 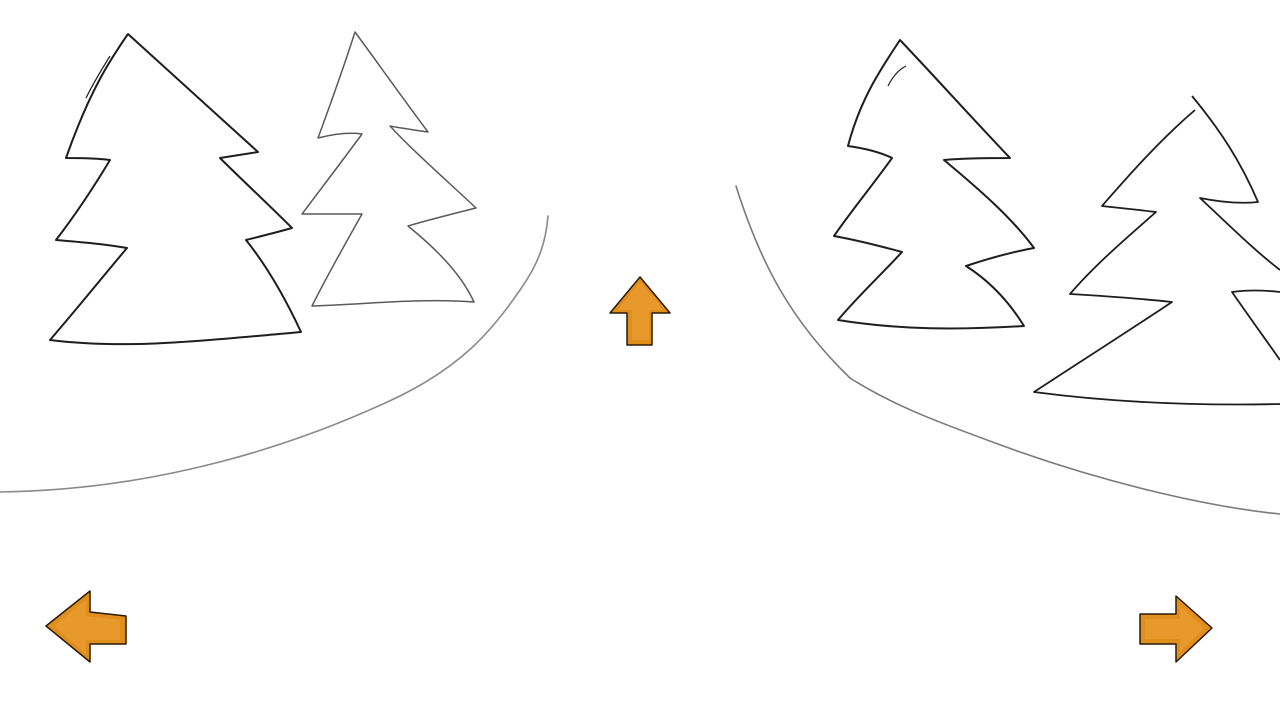 I want to click on turn-left-arrow-button, so click(x=87, y=627).